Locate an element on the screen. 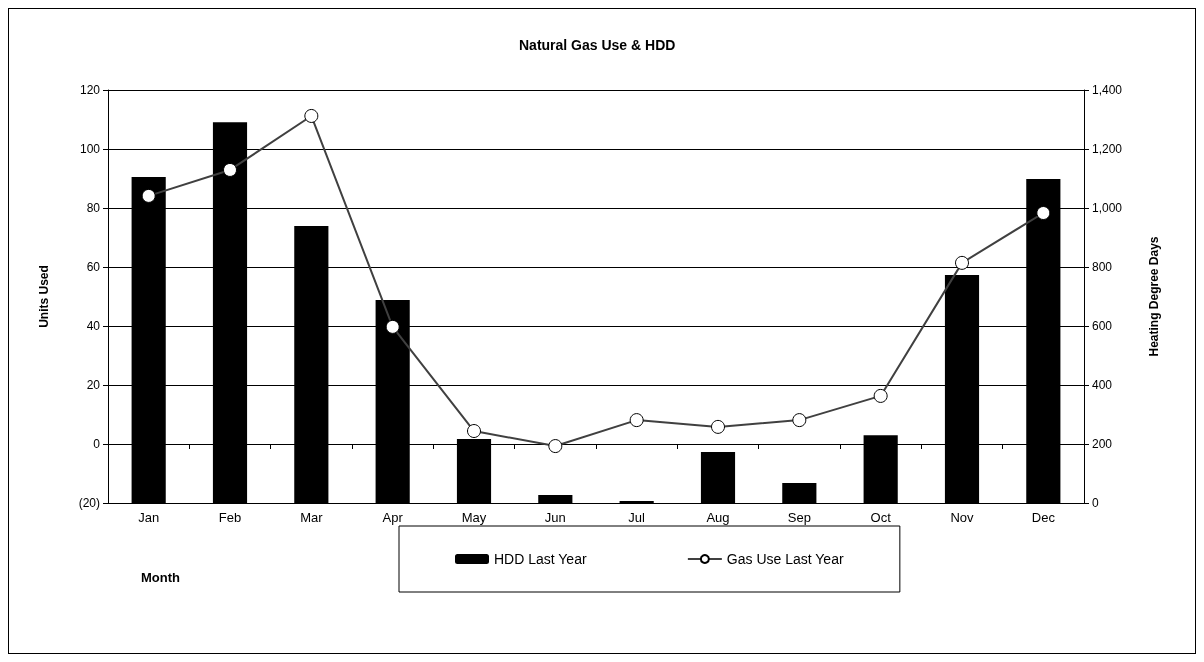  y-tick-label: 120 is located at coordinates (90, 90).